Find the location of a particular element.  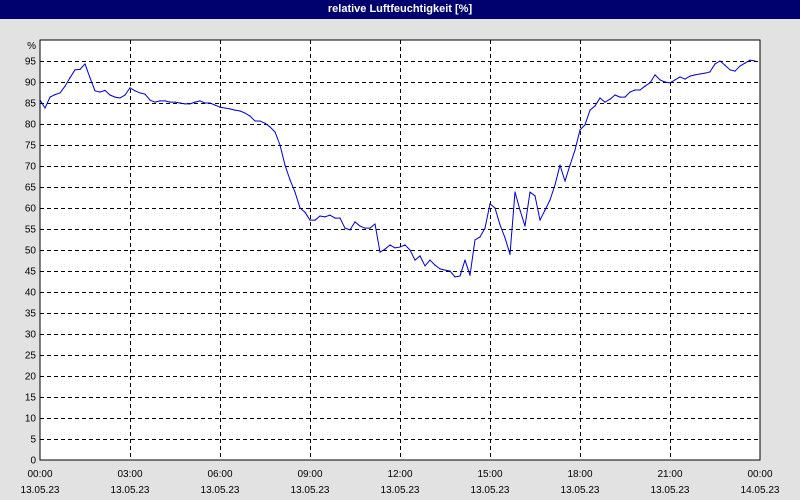

chart-title: relative Luftfeuchtigkeit [%] is located at coordinates (400, 9).